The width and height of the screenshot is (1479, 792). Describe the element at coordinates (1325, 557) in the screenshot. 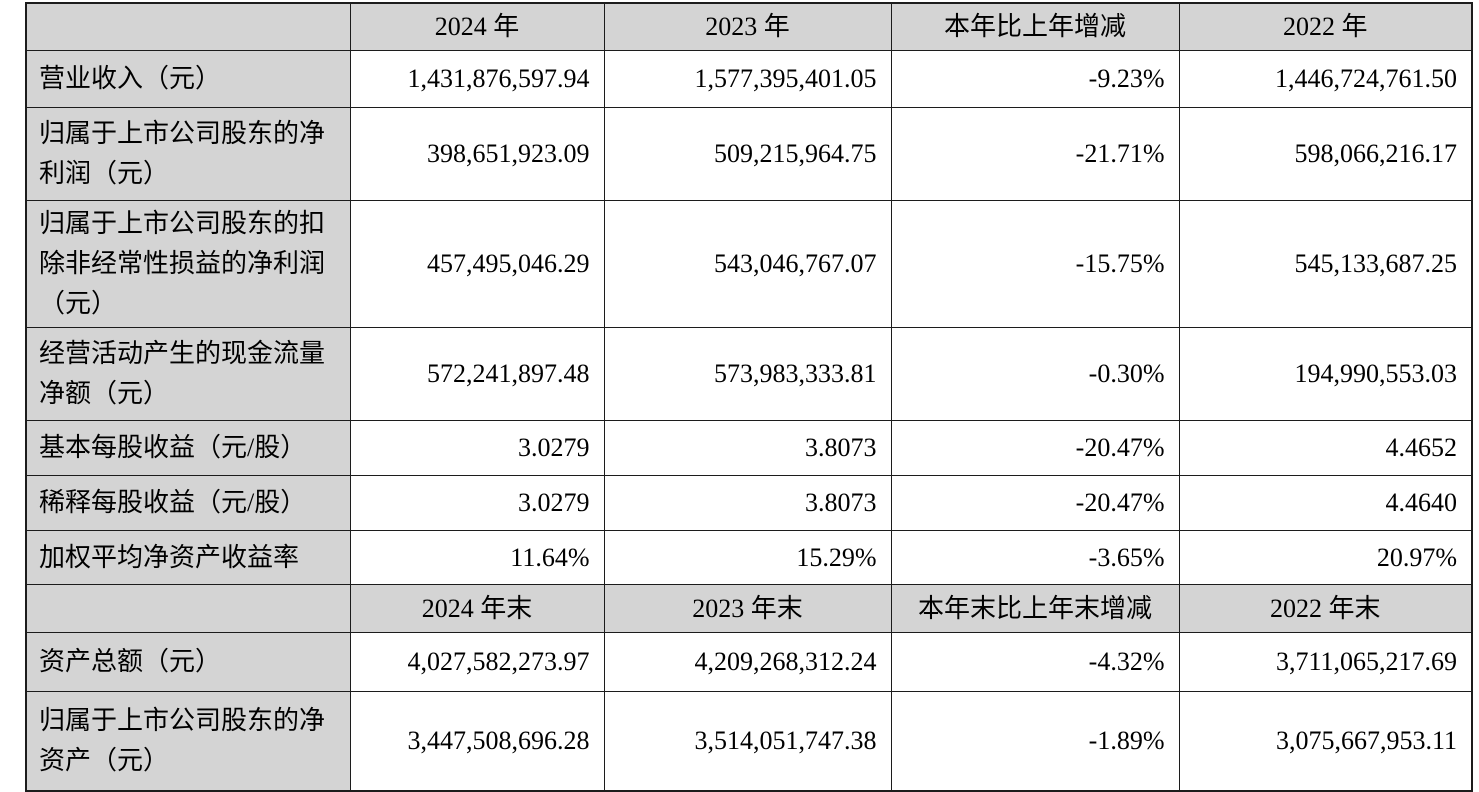

I see `value-2022-cell: 20.97%` at that location.